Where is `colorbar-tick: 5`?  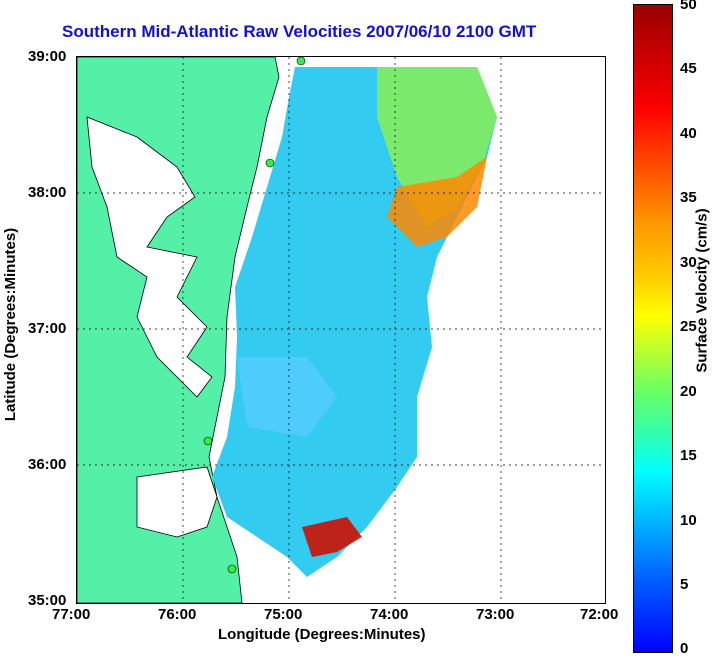
colorbar-tick: 5 is located at coordinates (684, 584).